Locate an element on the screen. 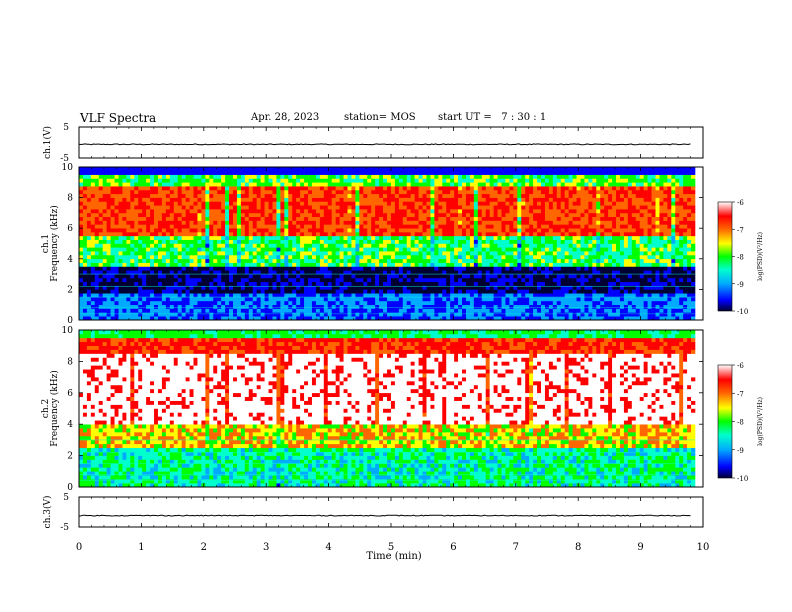 This screenshot has width=792, height=612. trace-ch3 is located at coordinates (384, 515).